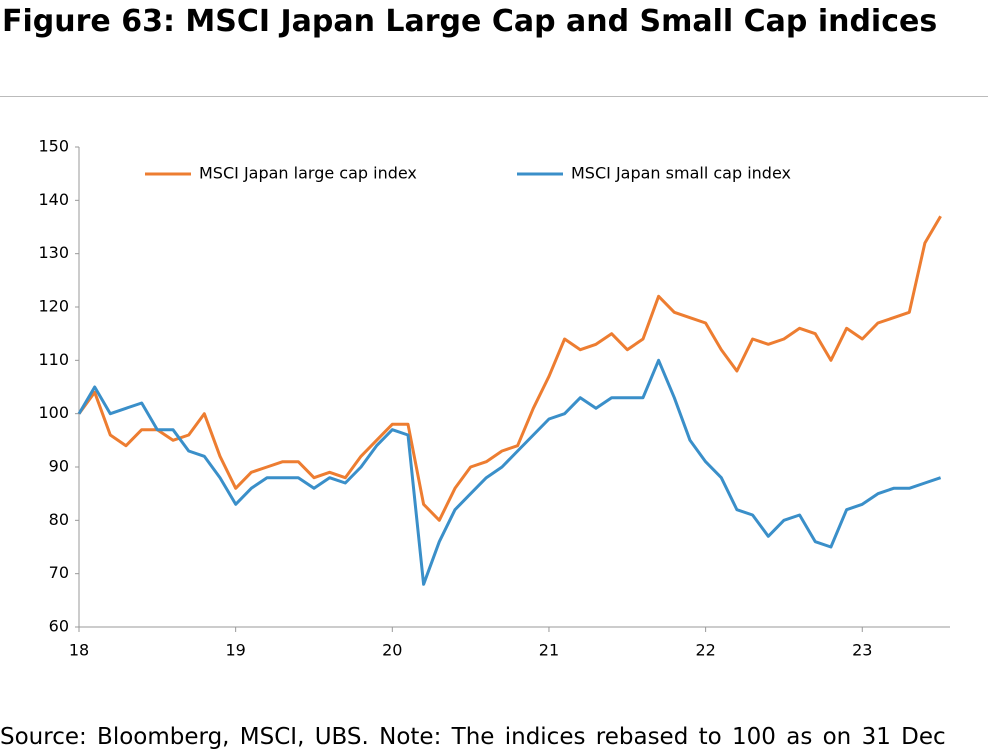  Describe the element at coordinates (705, 650) in the screenshot. I see `x-tick-label: 22` at that location.